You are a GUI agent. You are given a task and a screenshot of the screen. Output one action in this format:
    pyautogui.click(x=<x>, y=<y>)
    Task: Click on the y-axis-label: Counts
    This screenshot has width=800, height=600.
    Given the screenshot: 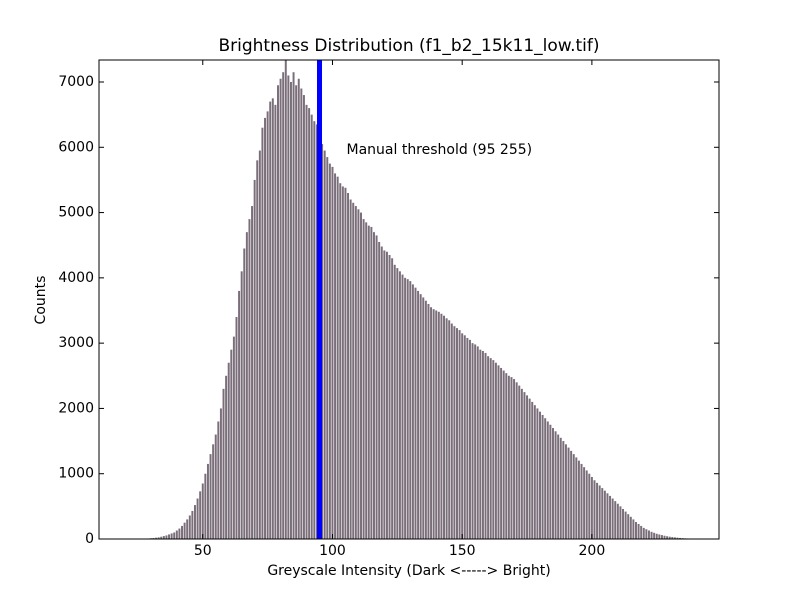 What is the action you would take?
    pyautogui.click(x=41, y=300)
    